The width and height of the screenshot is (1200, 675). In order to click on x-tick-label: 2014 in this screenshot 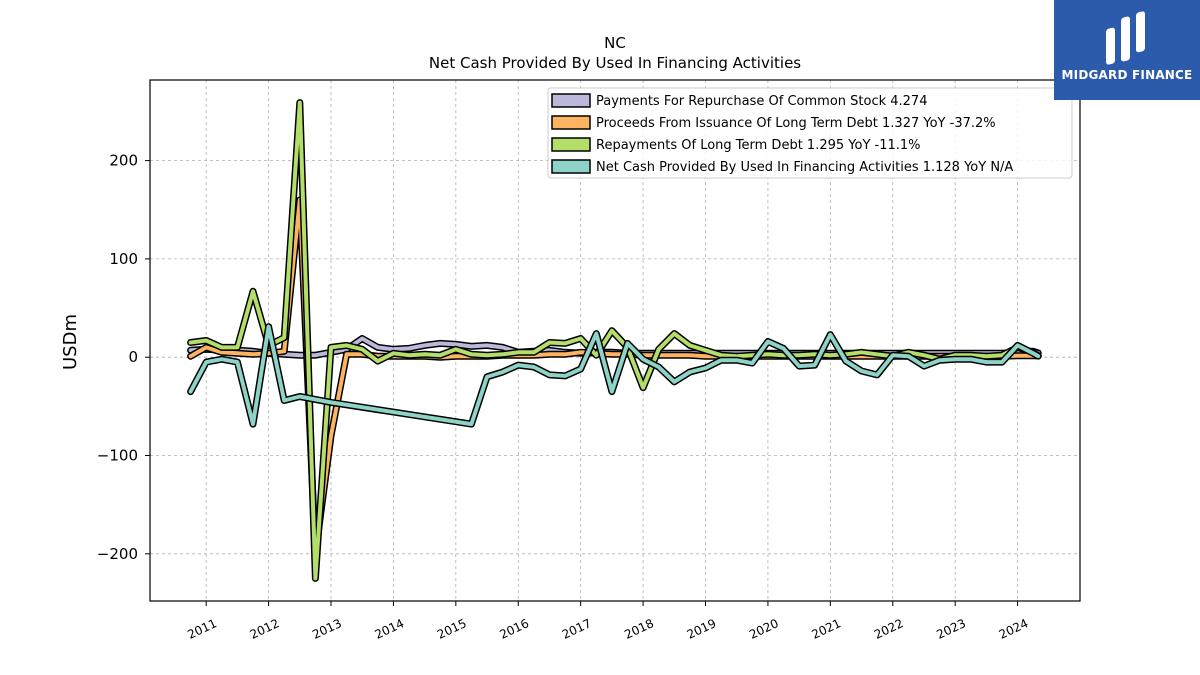, I will do `click(390, 629)`.